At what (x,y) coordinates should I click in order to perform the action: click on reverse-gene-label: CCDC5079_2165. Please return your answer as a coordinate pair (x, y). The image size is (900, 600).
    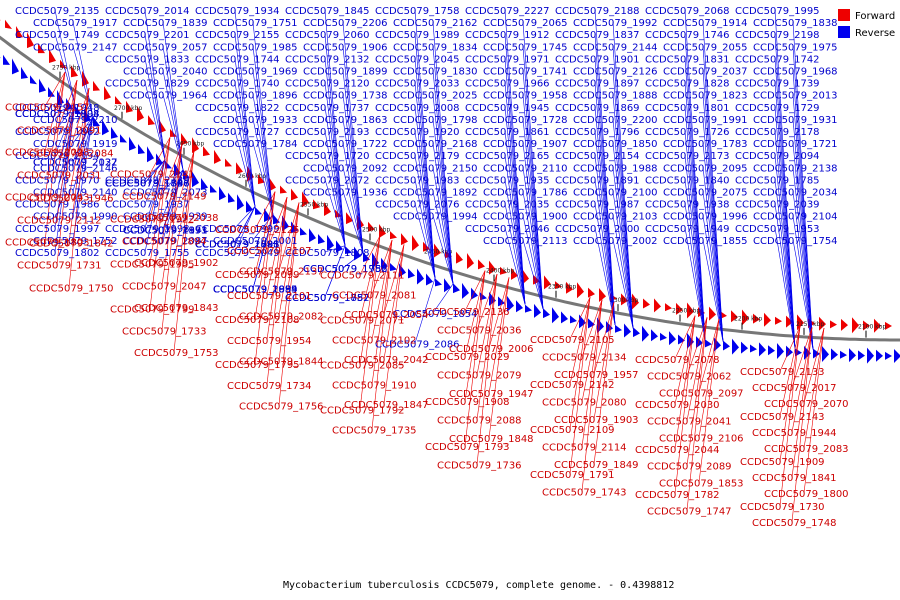
    Looking at the image, I should click on (507, 156).